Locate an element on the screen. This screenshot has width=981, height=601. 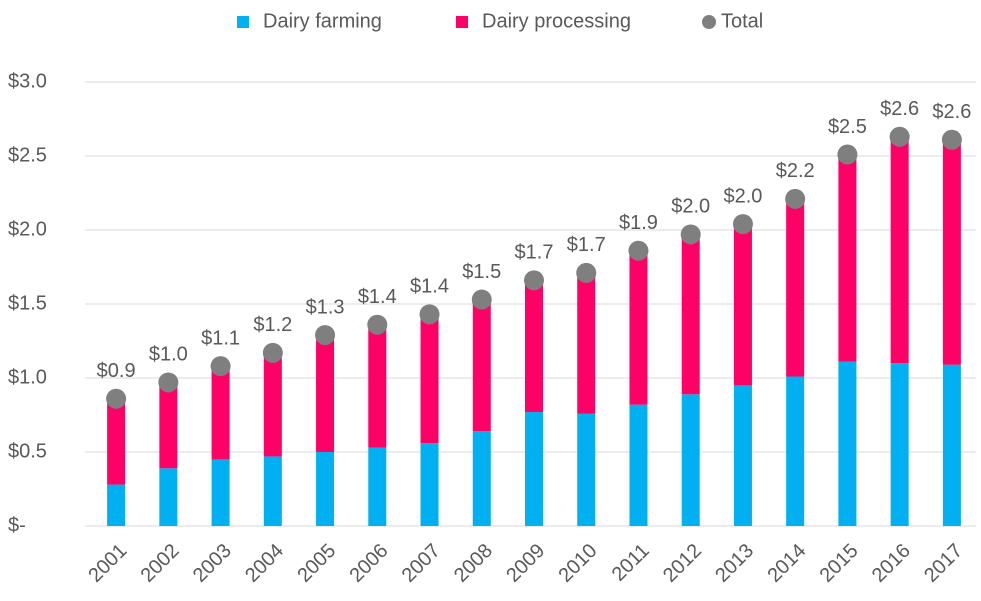
x-tick-label: 2017 is located at coordinates (943, 563).